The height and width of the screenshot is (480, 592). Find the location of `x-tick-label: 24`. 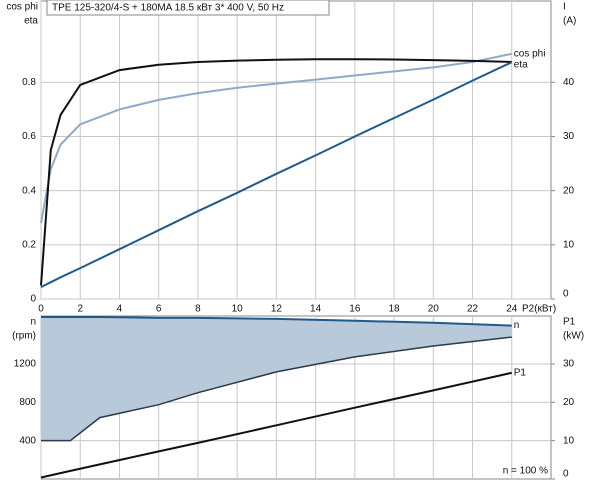

x-tick-label: 24 is located at coordinates (512, 309).